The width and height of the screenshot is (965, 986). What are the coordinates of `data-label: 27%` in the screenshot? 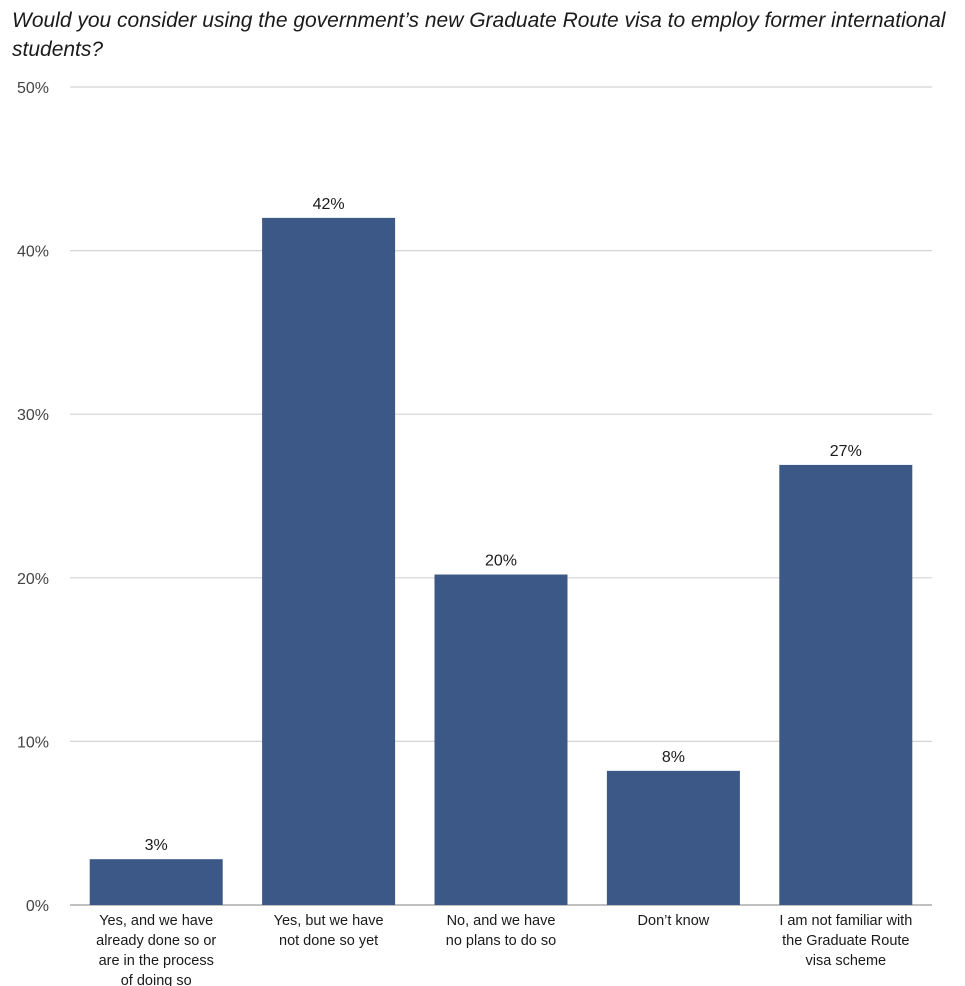 It's located at (846, 451).